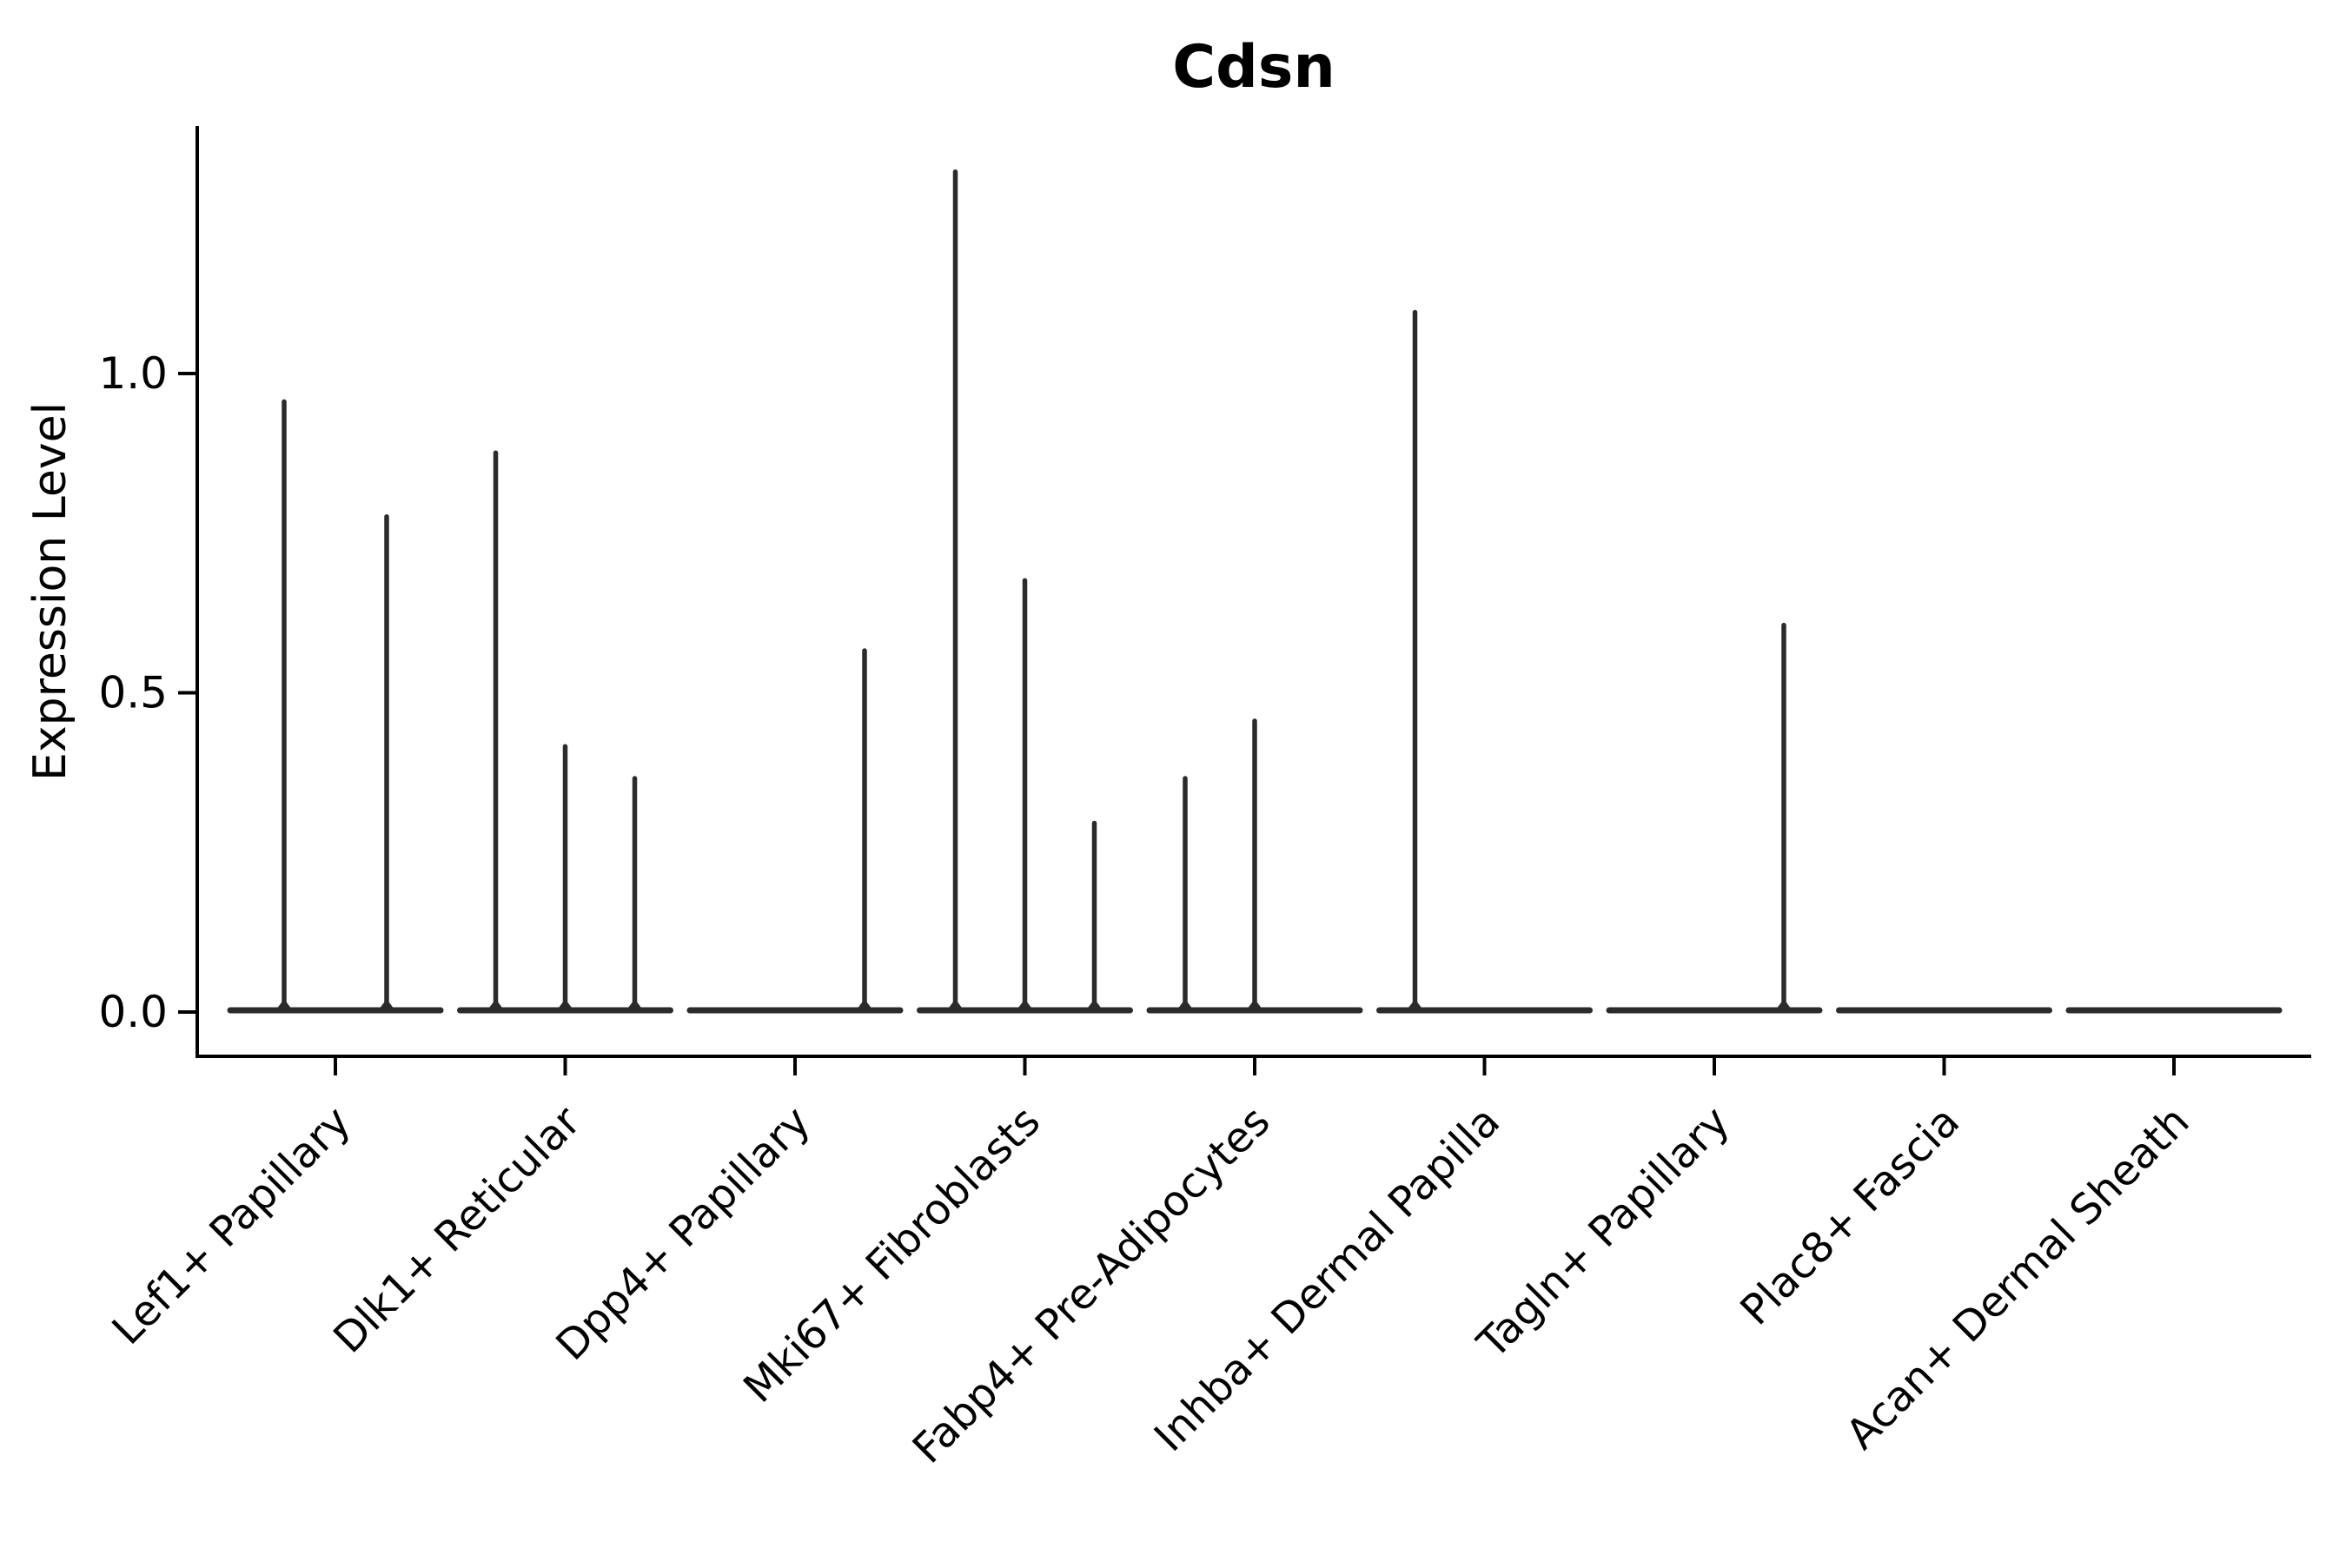 This screenshot has width=2346, height=1568. What do you see at coordinates (133, 1012) in the screenshot?
I see `y-tick-label: 0.0` at bounding box center [133, 1012].